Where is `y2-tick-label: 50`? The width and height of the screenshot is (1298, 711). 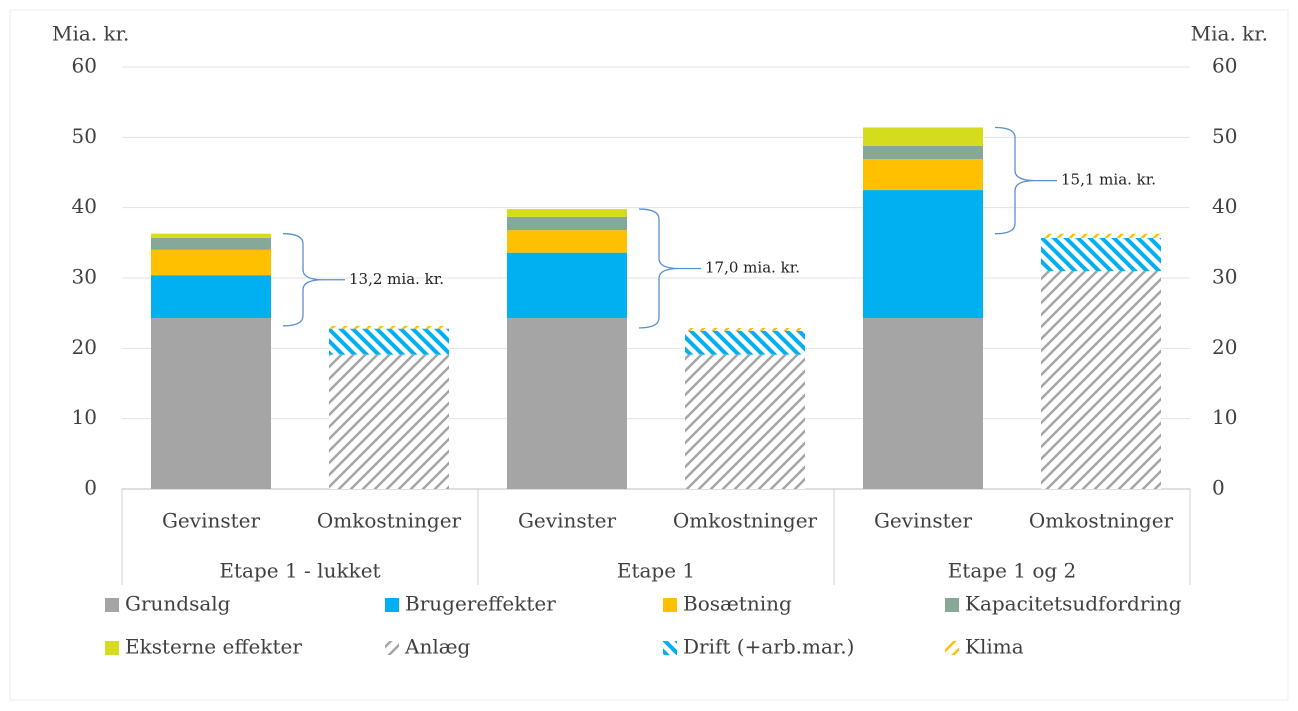
y2-tick-label: 50 is located at coordinates (1224, 136).